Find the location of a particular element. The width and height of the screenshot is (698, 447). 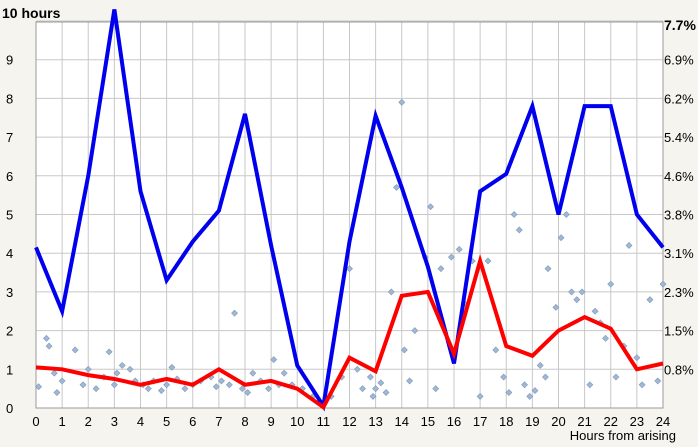

x-tick-label: 21 is located at coordinates (584, 421).